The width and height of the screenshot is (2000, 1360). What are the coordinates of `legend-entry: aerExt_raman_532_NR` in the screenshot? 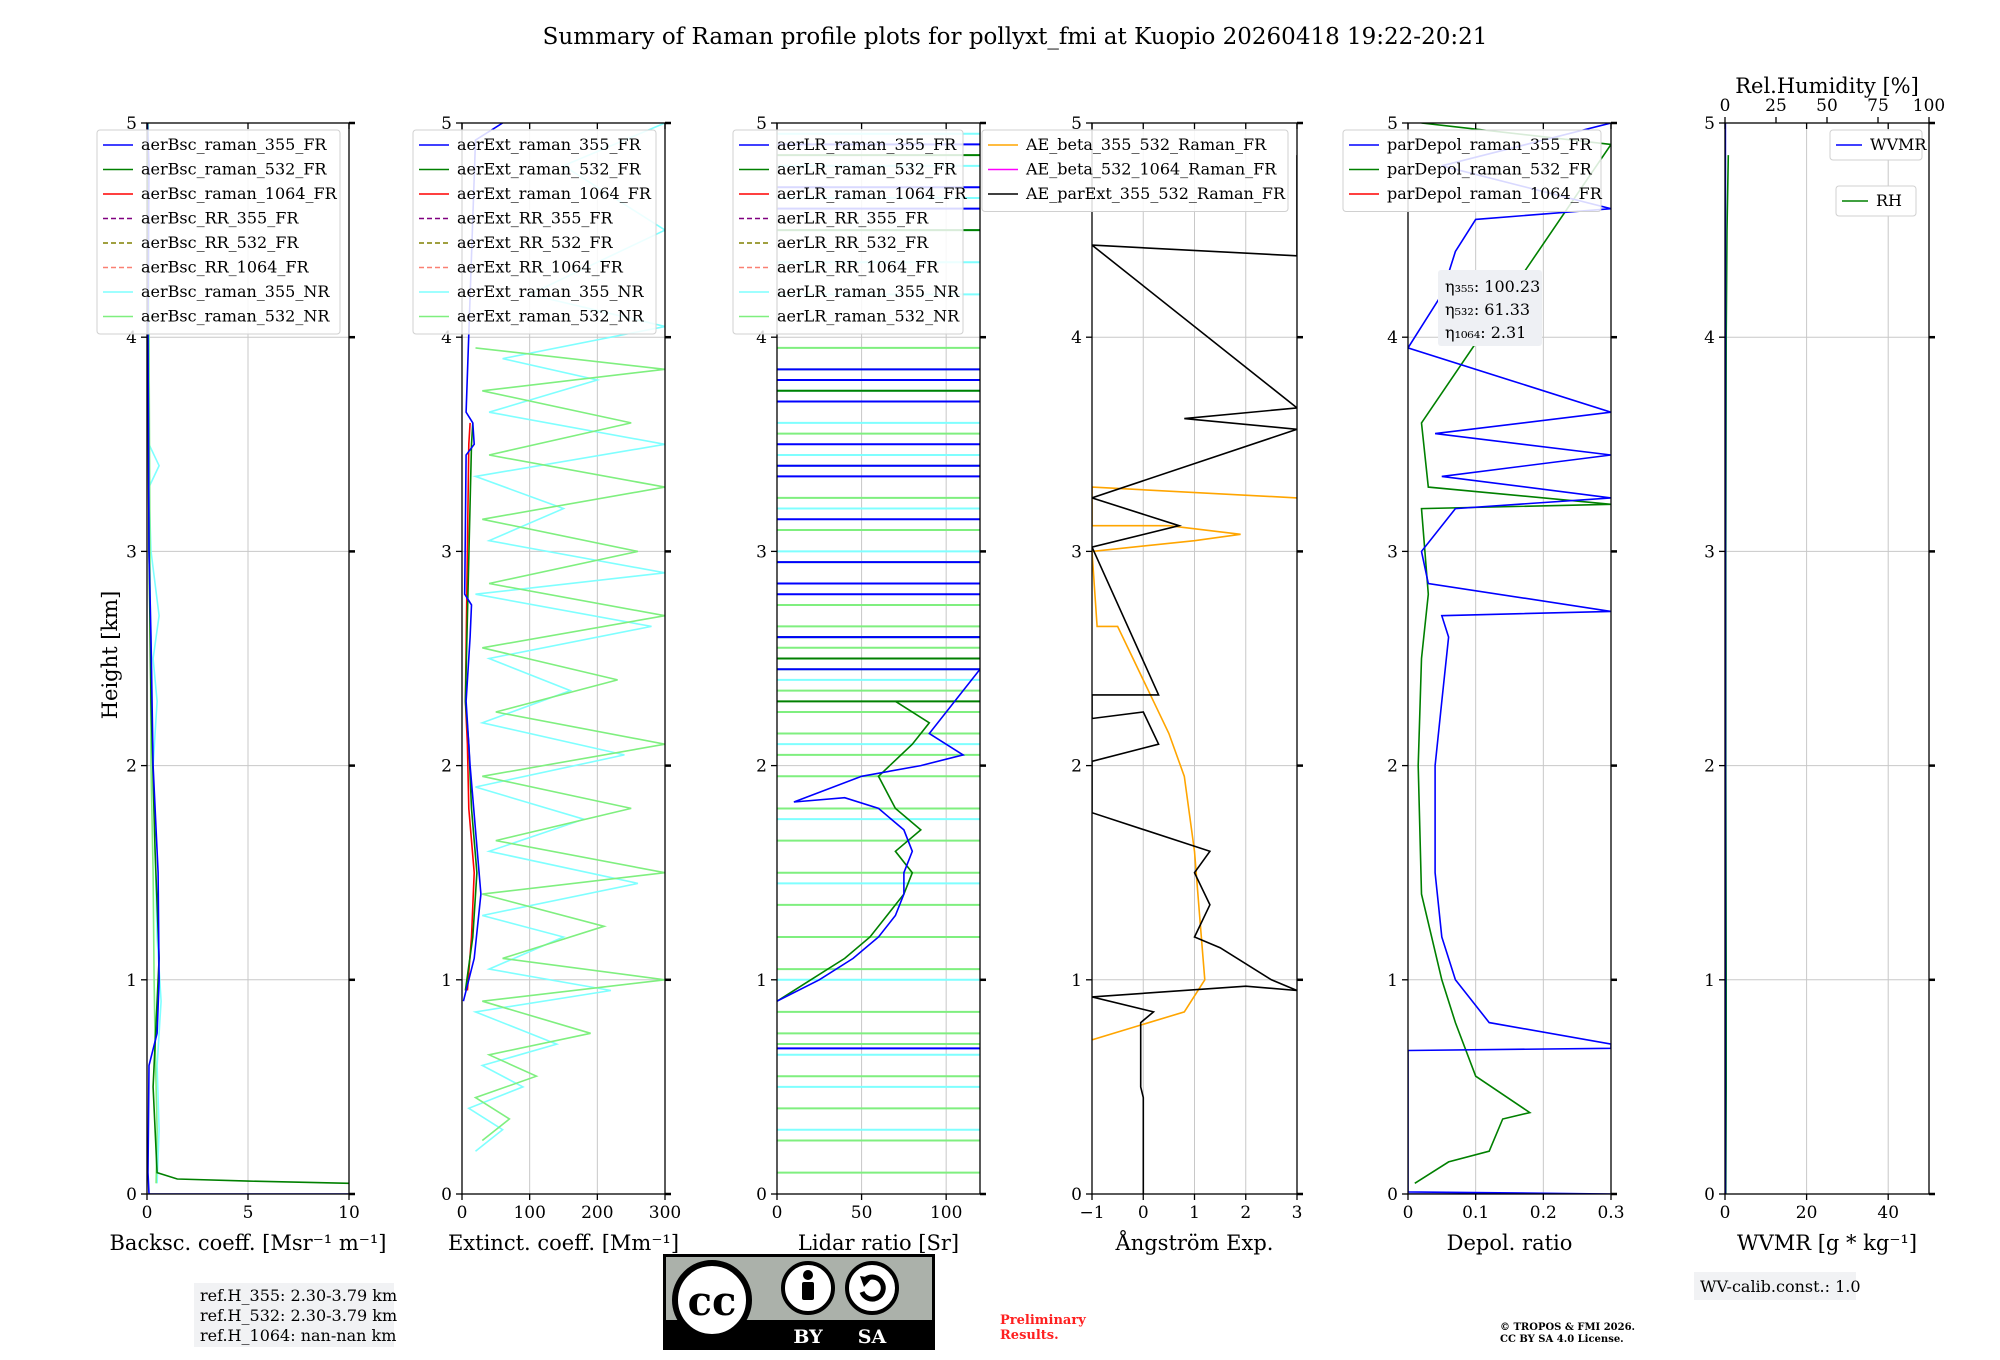 It's located at (551, 316).